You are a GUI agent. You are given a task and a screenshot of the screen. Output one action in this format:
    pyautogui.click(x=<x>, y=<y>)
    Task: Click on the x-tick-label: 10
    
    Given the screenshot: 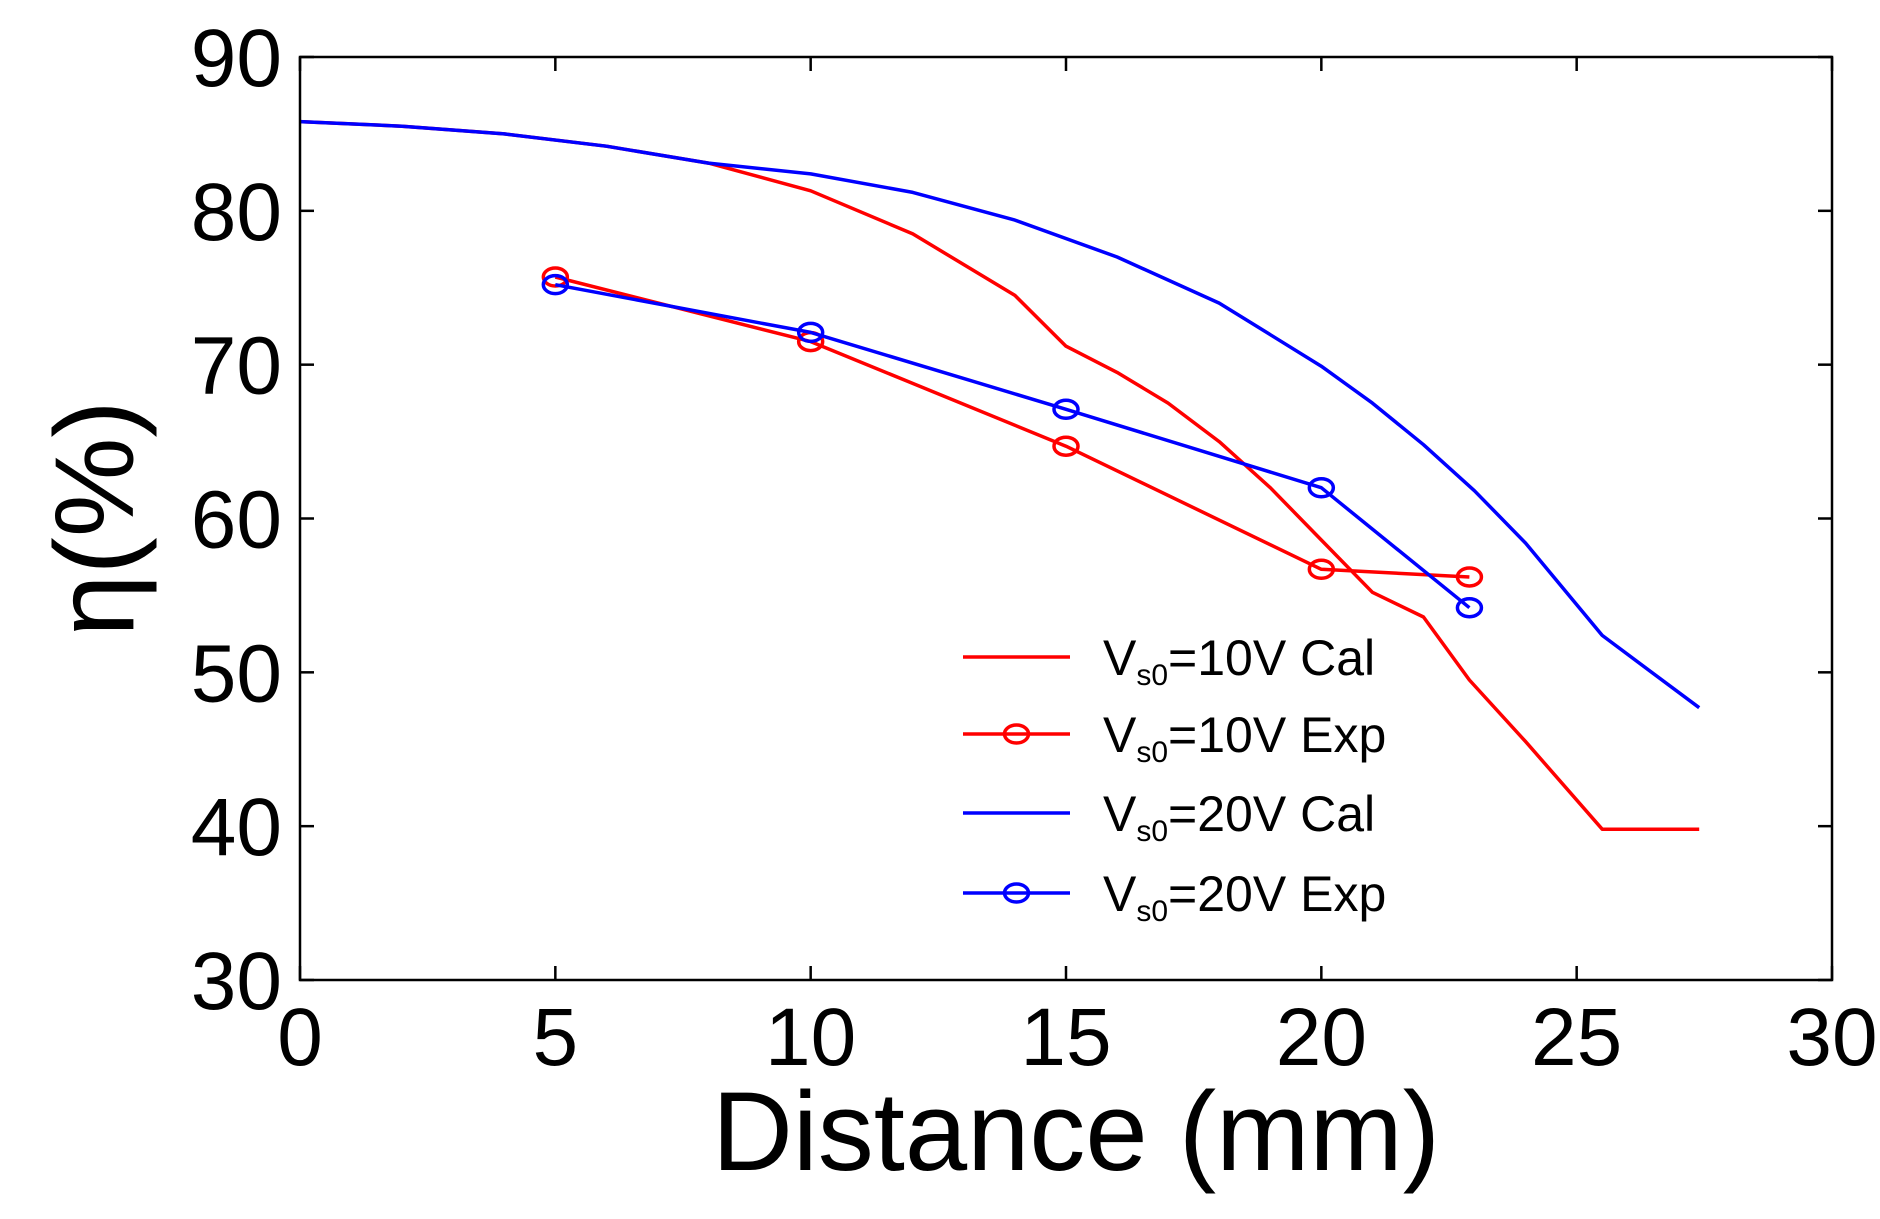 What is the action you would take?
    pyautogui.click(x=810, y=1037)
    